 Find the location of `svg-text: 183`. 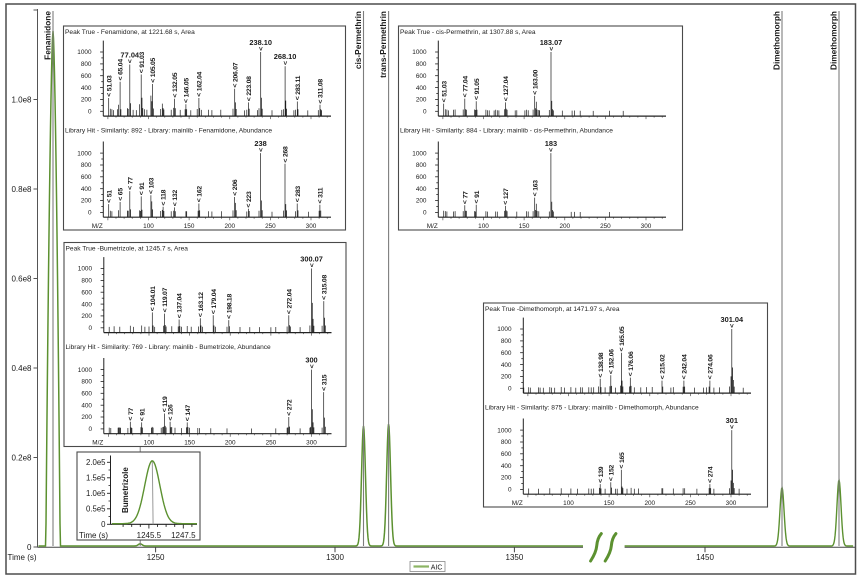

svg-text: 183 is located at coordinates (551, 143).